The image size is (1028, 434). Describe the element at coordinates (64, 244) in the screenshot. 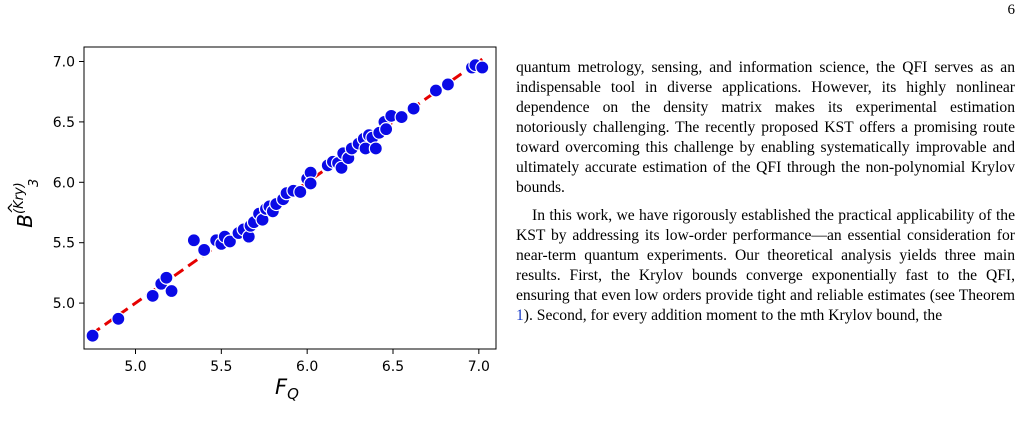

I see `y-tick-label-1: 5.5` at that location.